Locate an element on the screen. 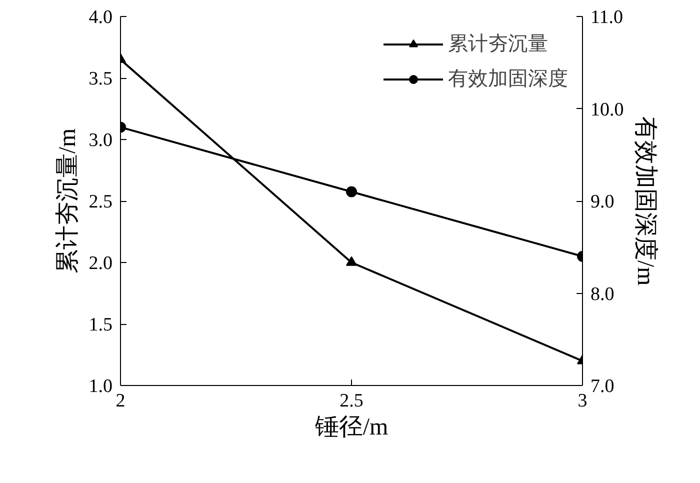  legend-label: 累计夯沉量 is located at coordinates (498, 44).